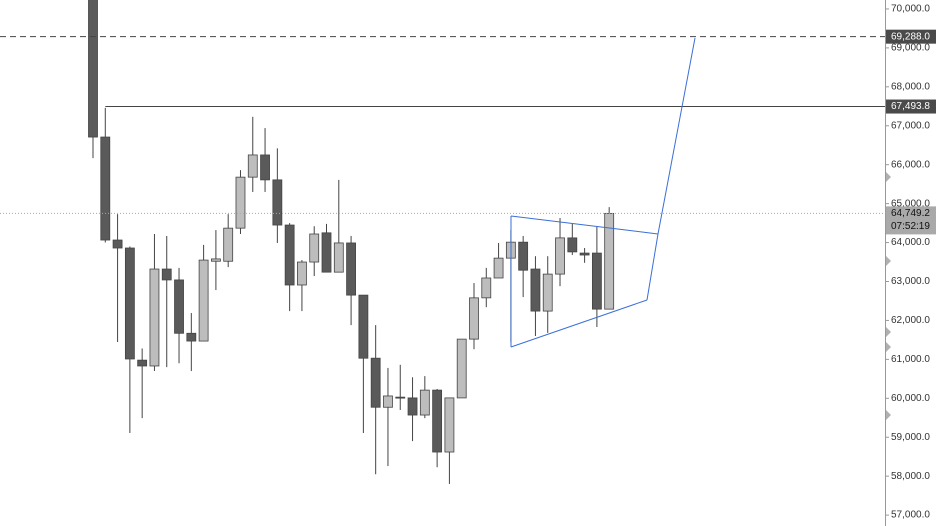 The height and width of the screenshot is (526, 938). What do you see at coordinates (910, 125) in the screenshot?
I see `y-tick-label: 67,000.0` at bounding box center [910, 125].